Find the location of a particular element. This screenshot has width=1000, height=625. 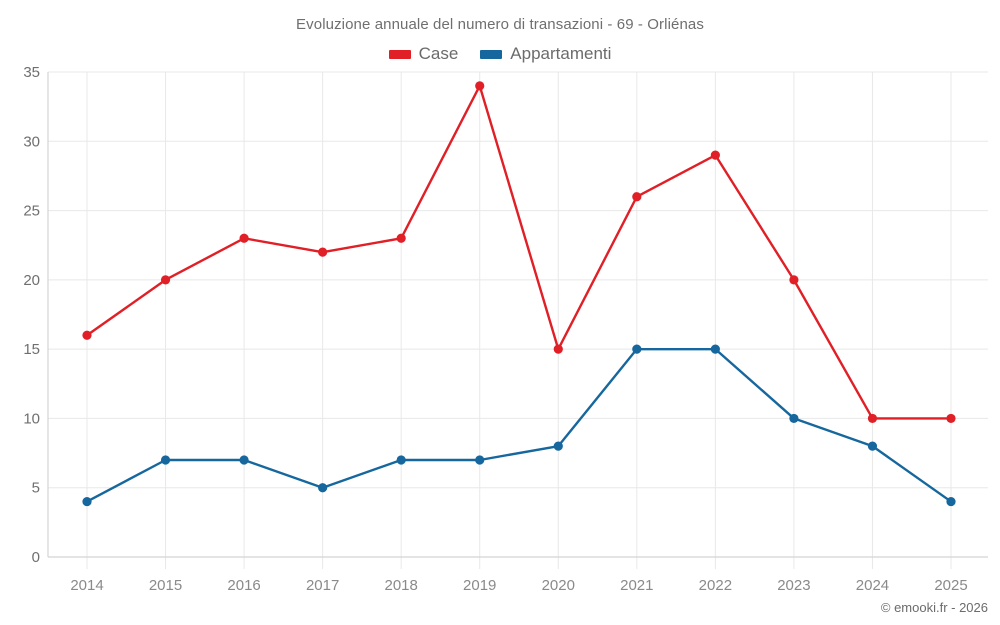

data-point-case-2020 is located at coordinates (558, 349).